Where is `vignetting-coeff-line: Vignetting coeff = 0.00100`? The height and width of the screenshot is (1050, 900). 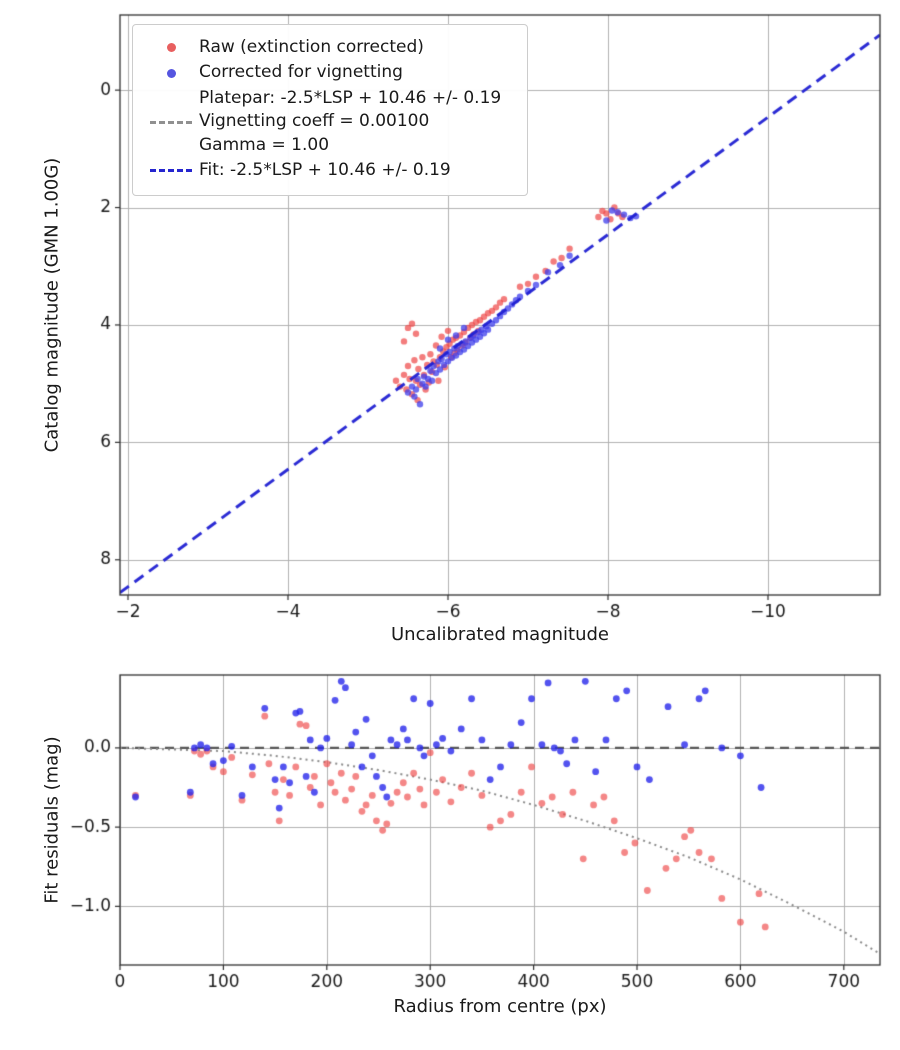
vignetting-coeff-line: Vignetting coeff = 0.00100 is located at coordinates (314, 121).